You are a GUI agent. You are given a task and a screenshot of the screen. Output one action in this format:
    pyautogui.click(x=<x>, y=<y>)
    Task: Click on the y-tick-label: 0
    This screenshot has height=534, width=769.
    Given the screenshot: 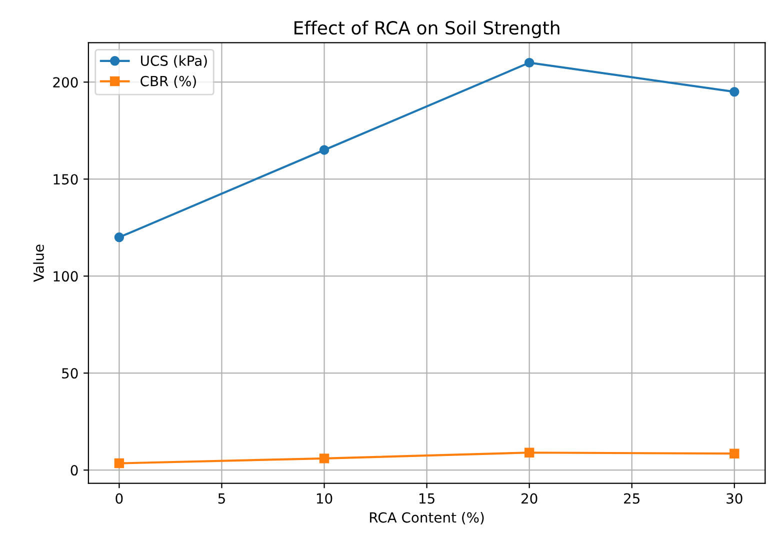 What is the action you would take?
    pyautogui.click(x=74, y=470)
    